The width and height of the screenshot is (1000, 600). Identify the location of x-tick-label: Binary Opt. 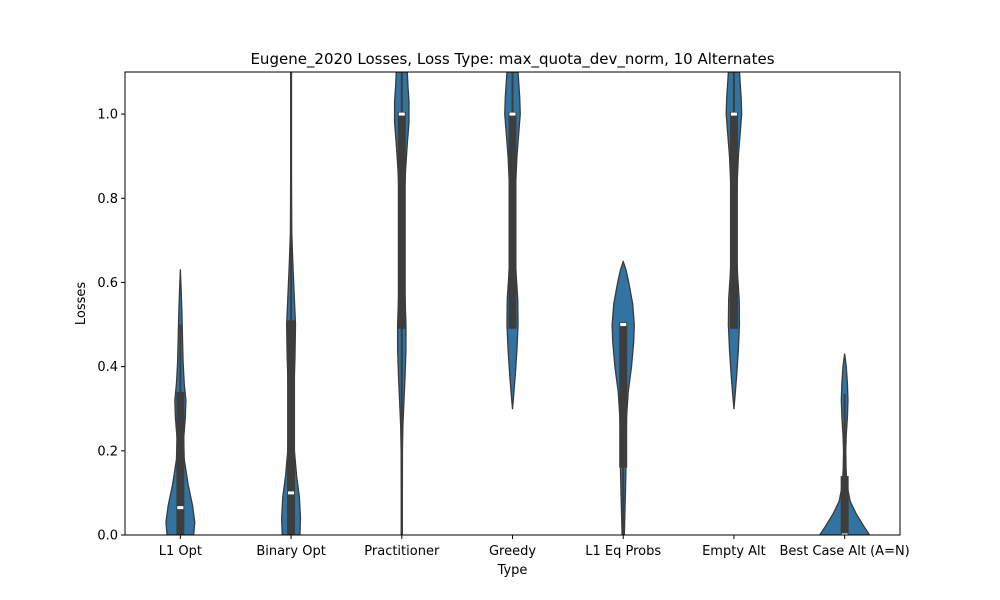
(291, 551).